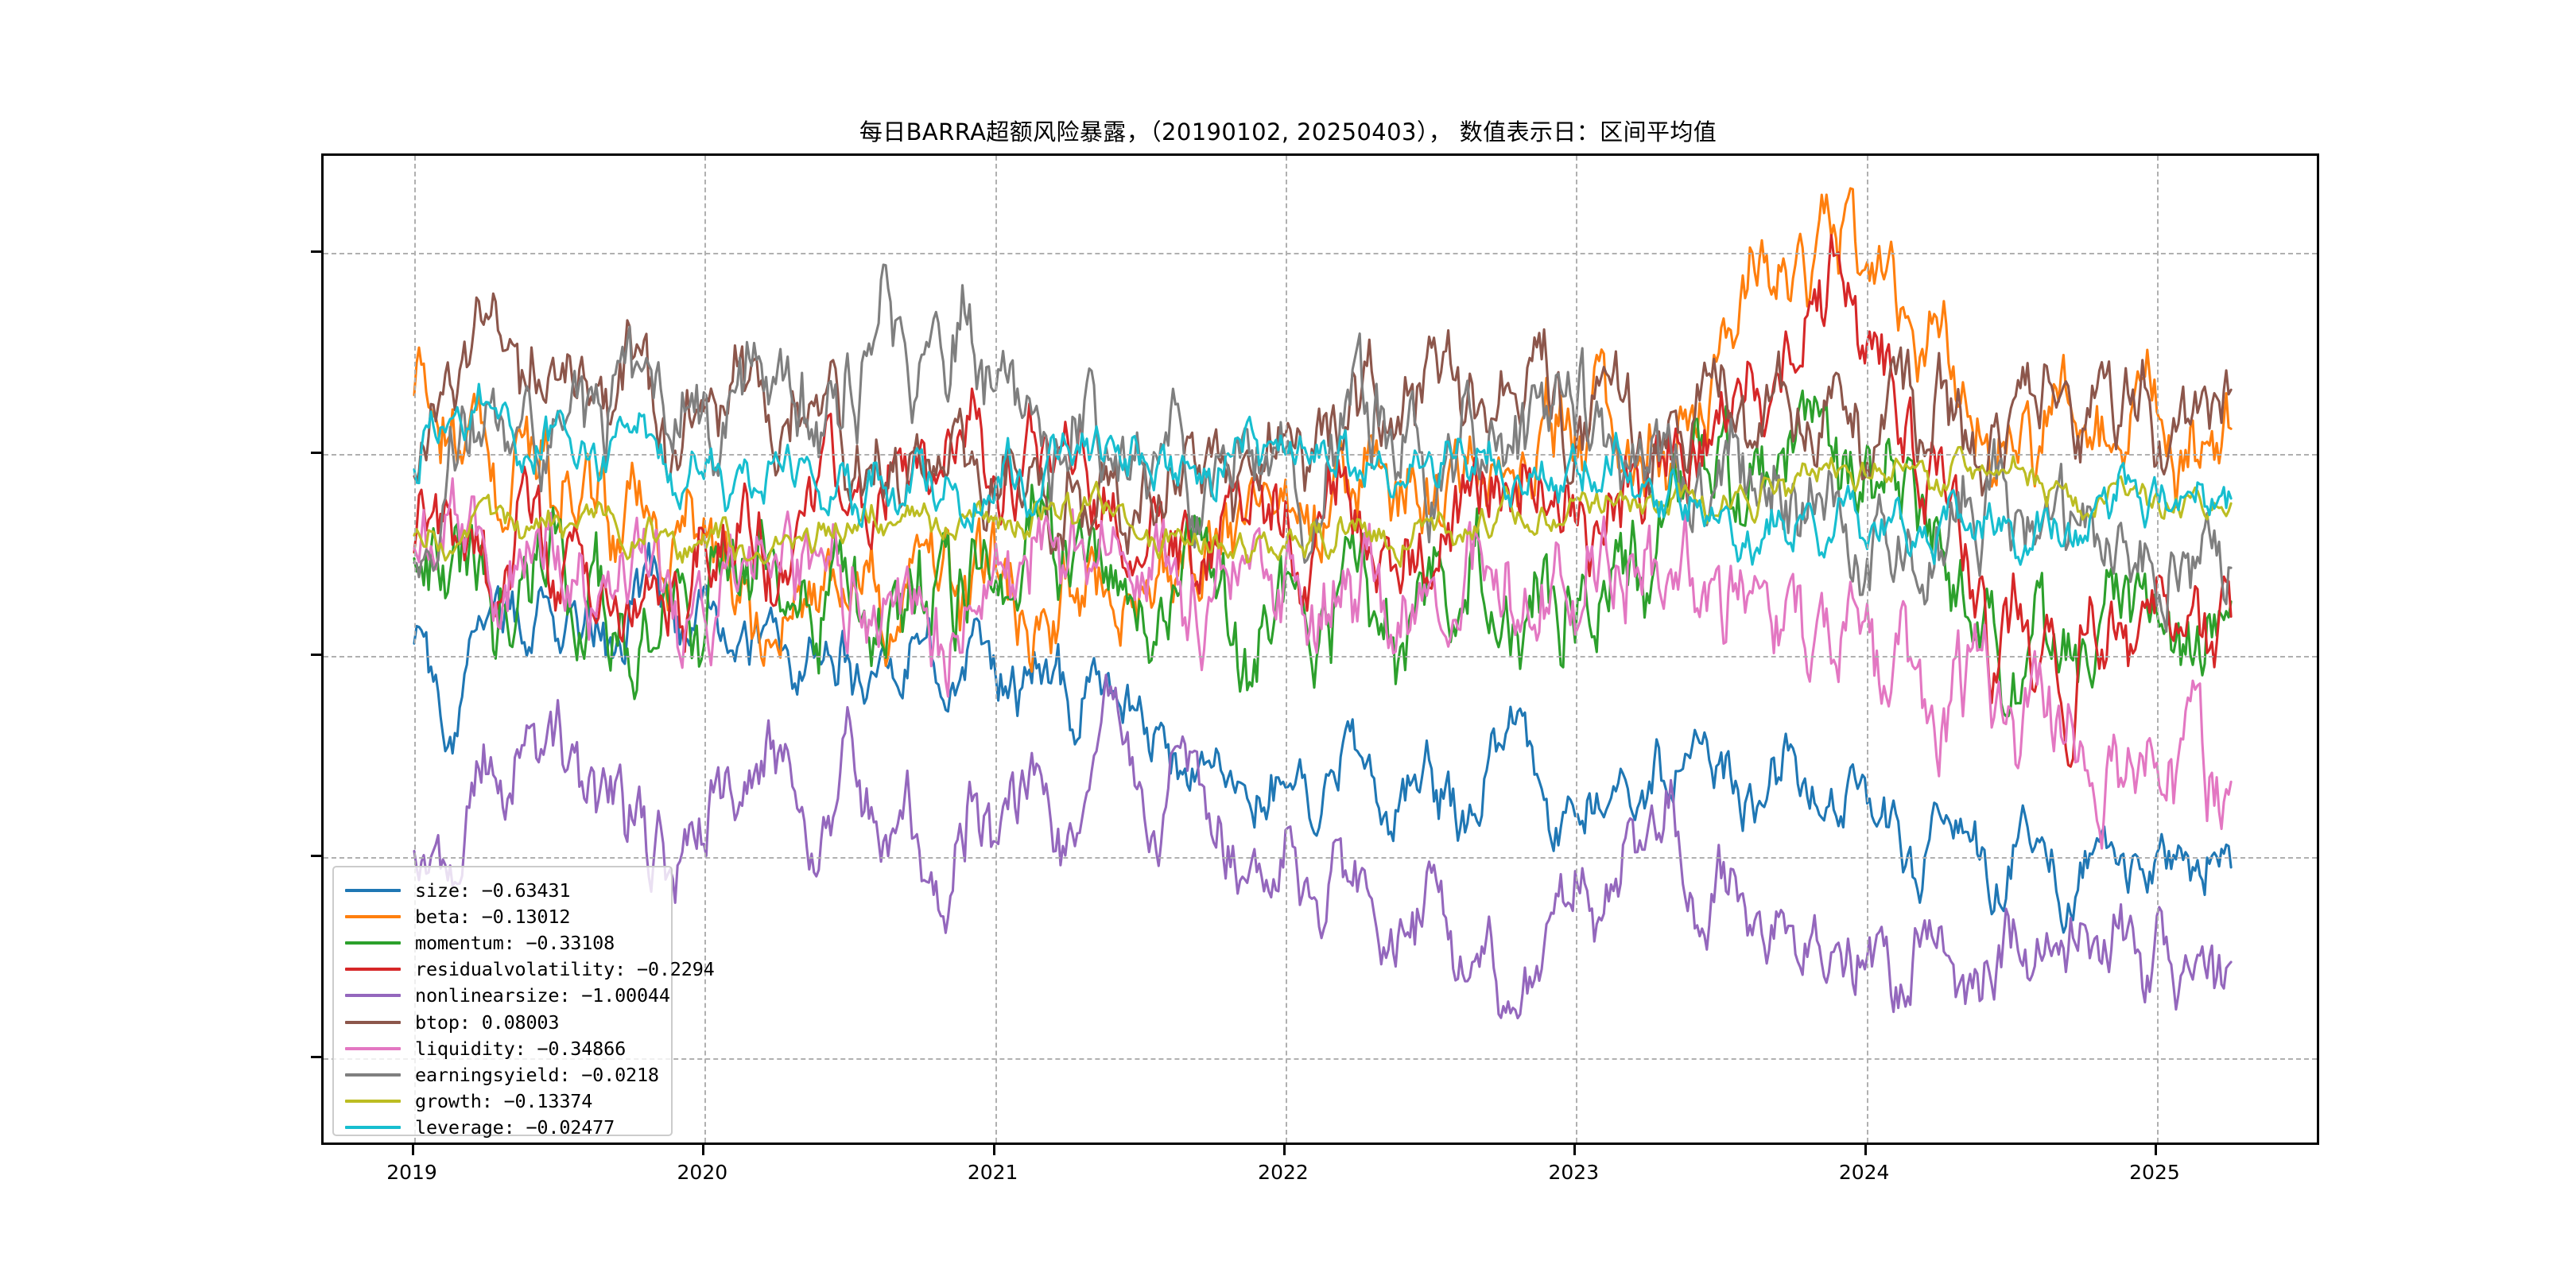 This screenshot has width=2576, height=1288. What do you see at coordinates (543, 996) in the screenshot?
I see `legend-label-nonlinearsize: nonlinearsize: −1.00044` at bounding box center [543, 996].